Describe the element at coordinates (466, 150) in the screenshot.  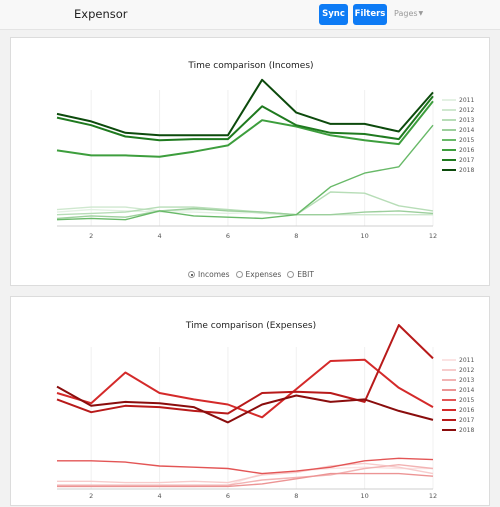
I see `incomes-legend-label: 2016` at that location.